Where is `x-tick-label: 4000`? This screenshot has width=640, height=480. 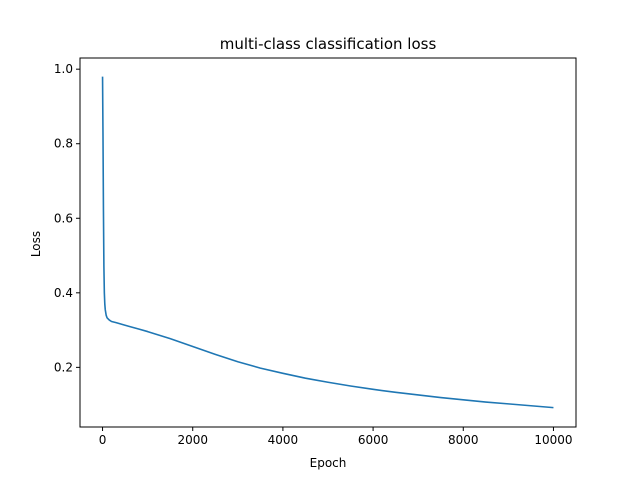
x-tick-label: 4000 is located at coordinates (283, 440).